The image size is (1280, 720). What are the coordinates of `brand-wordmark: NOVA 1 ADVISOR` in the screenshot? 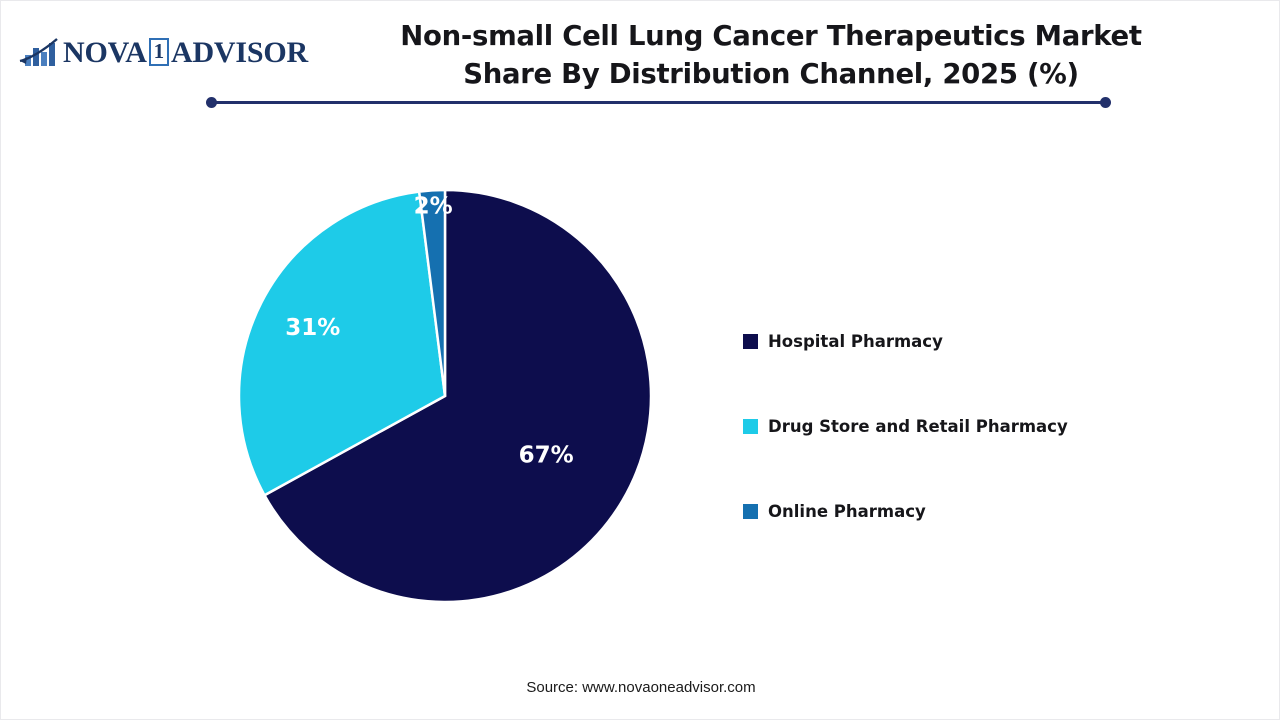 It's located at (185, 53).